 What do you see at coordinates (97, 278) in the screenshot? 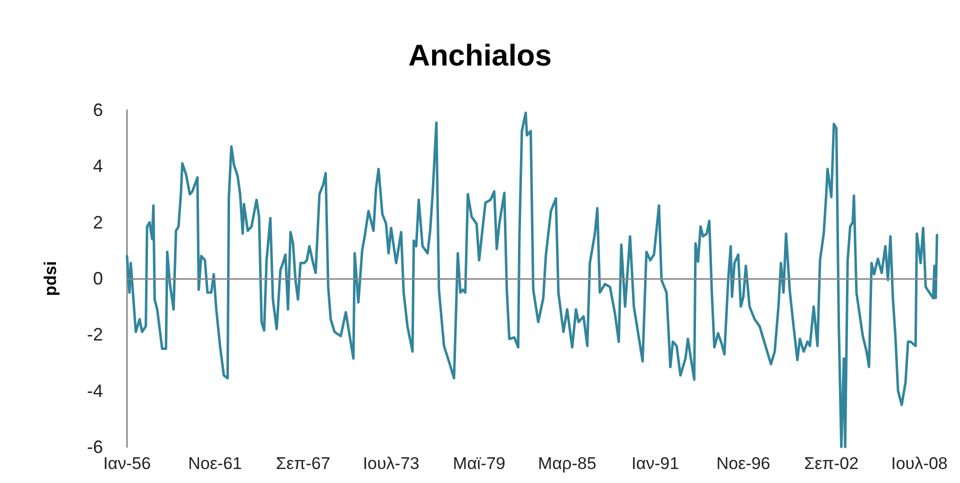
I see `y-tick-label: 0` at bounding box center [97, 278].